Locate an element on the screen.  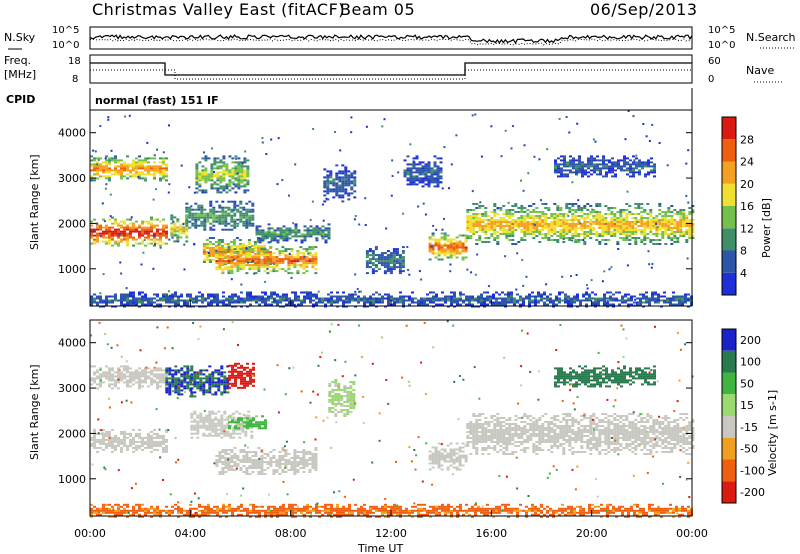
noise-tick-low-left: 10^0 is located at coordinates (65, 45).